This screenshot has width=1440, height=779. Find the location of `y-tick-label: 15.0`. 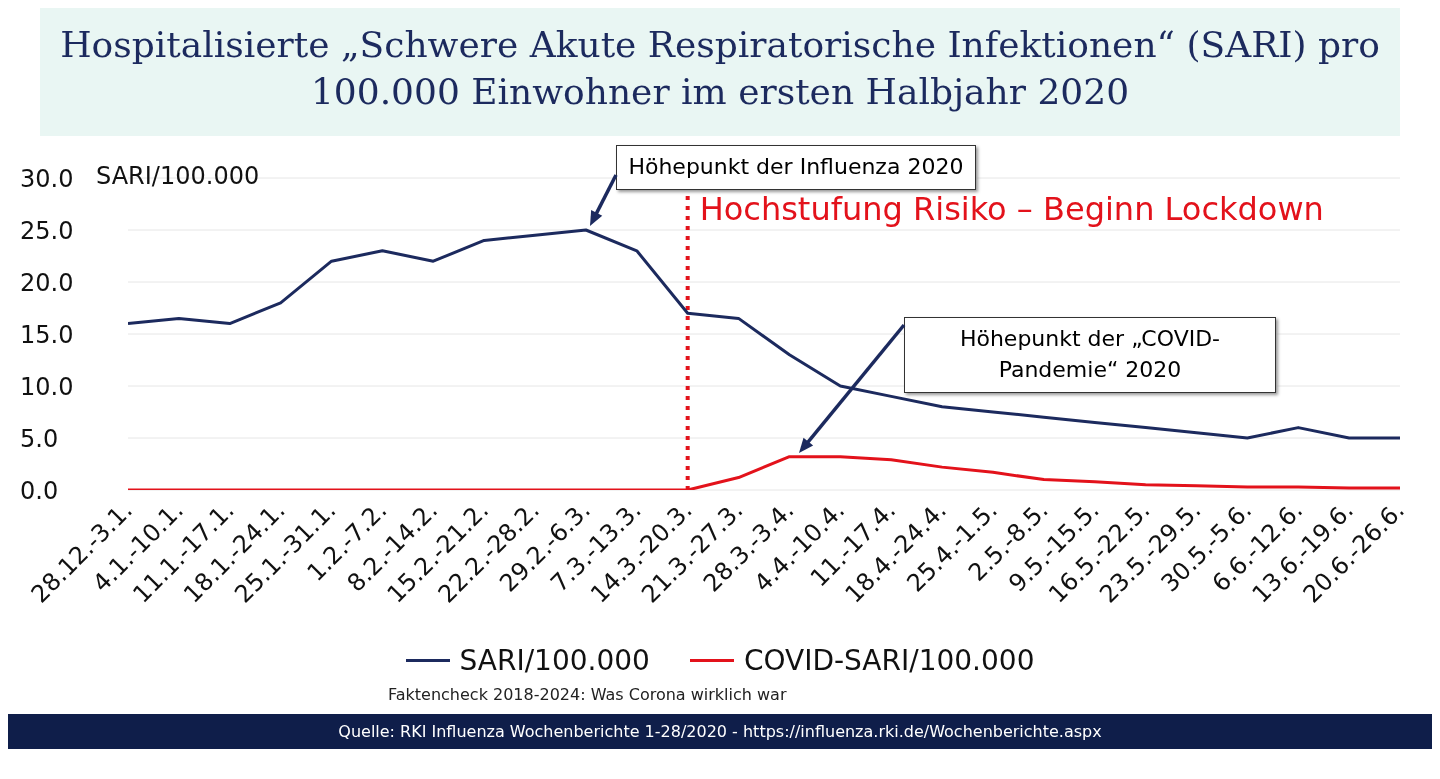

y-tick-label: 15.0 is located at coordinates (47, 334).